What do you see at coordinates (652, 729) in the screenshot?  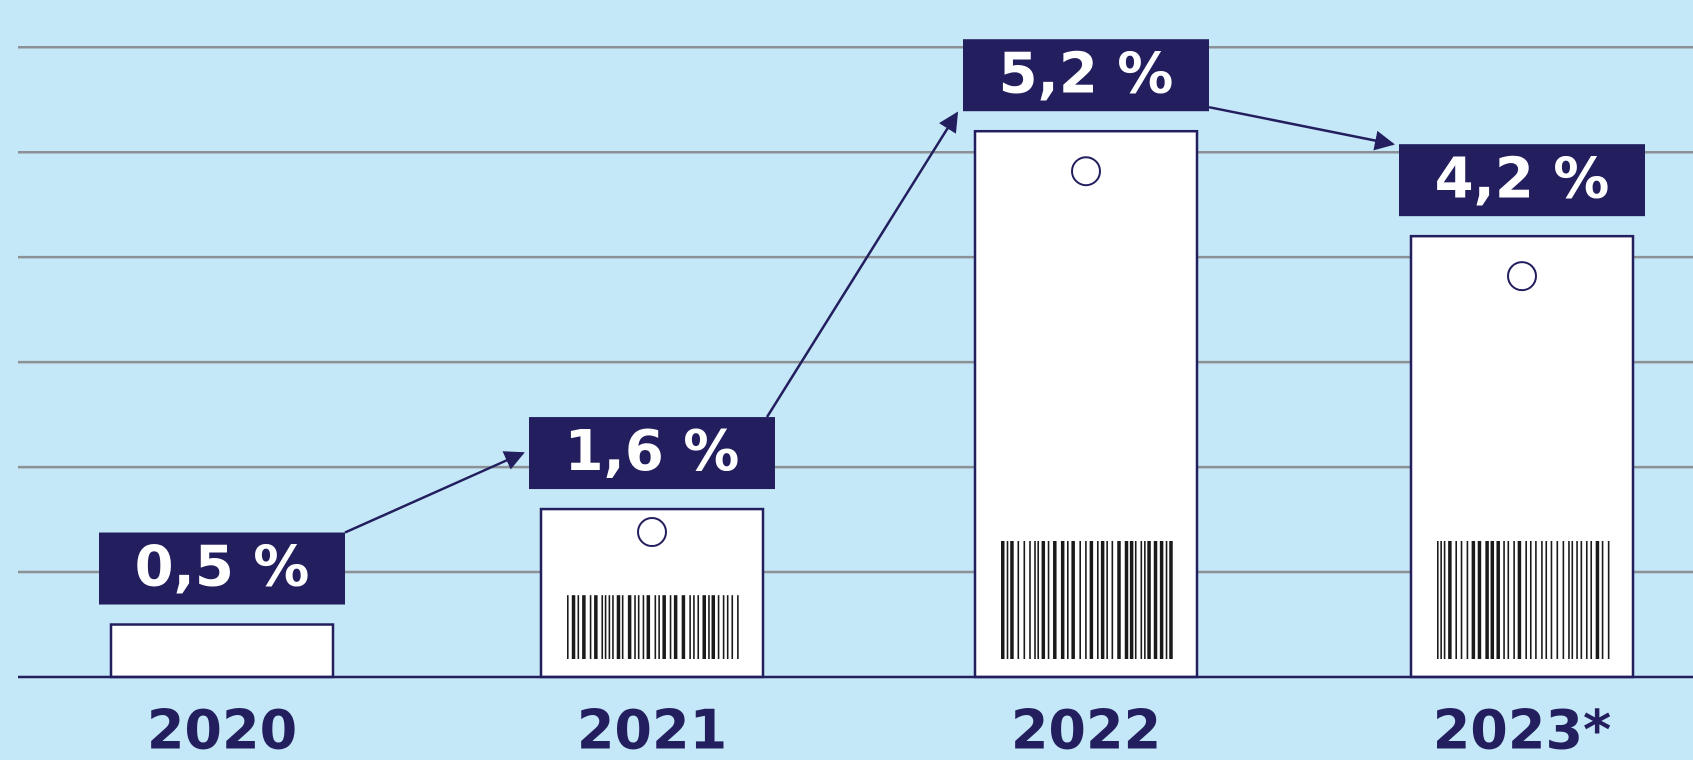 I see `x-tick-label: 2021` at bounding box center [652, 729].